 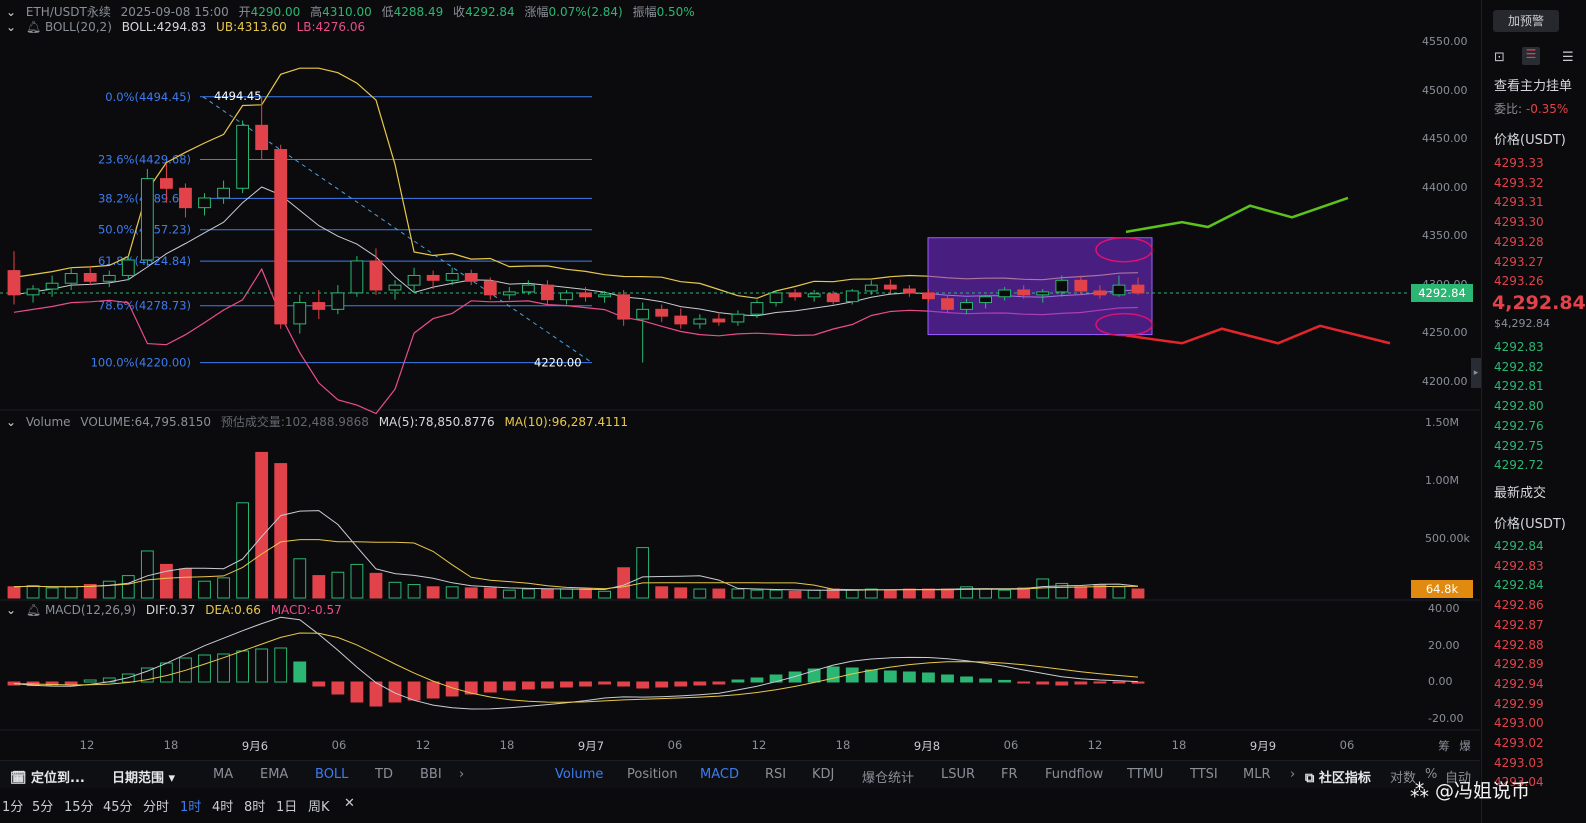 I want to click on bid-row: 4292.82, so click(x=1519, y=366).